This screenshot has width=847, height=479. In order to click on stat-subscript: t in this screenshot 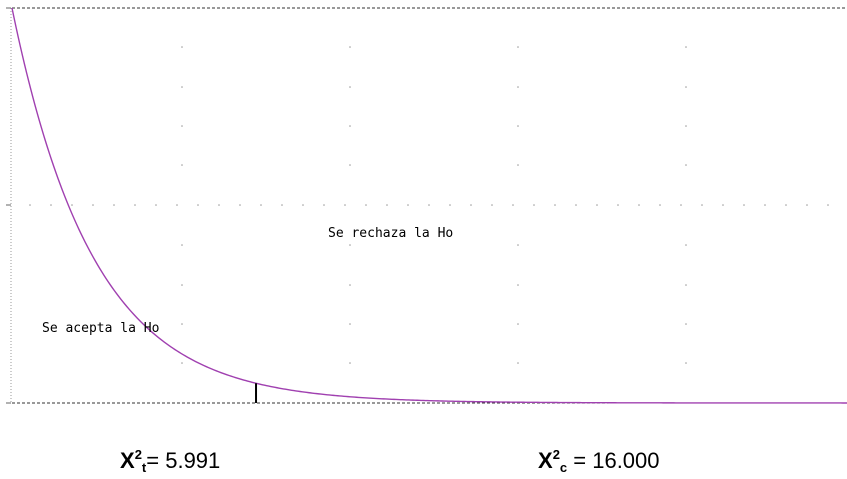, I will do `click(144, 467)`.